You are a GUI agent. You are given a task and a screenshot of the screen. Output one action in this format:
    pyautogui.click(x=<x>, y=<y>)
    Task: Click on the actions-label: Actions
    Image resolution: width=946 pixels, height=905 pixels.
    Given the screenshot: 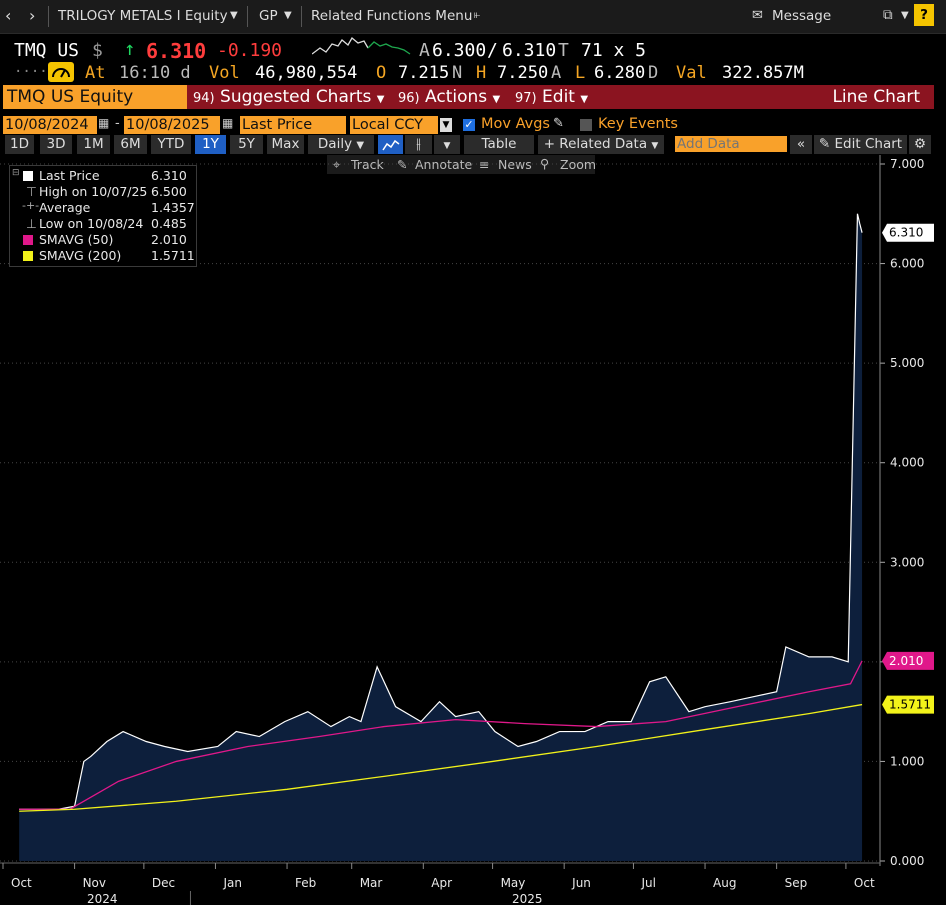 What is the action you would take?
    pyautogui.click(x=456, y=97)
    